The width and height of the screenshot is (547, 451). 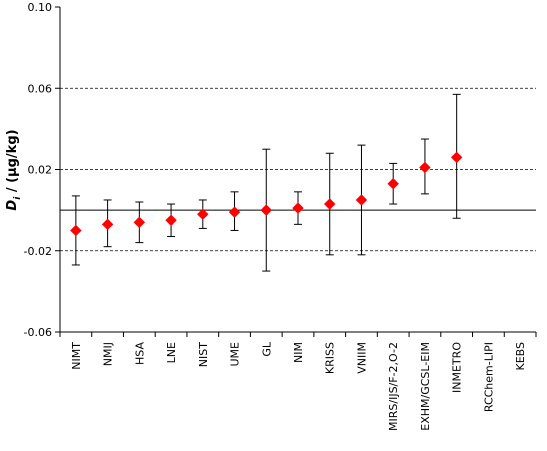 I want to click on data-points, so click(x=266, y=194).